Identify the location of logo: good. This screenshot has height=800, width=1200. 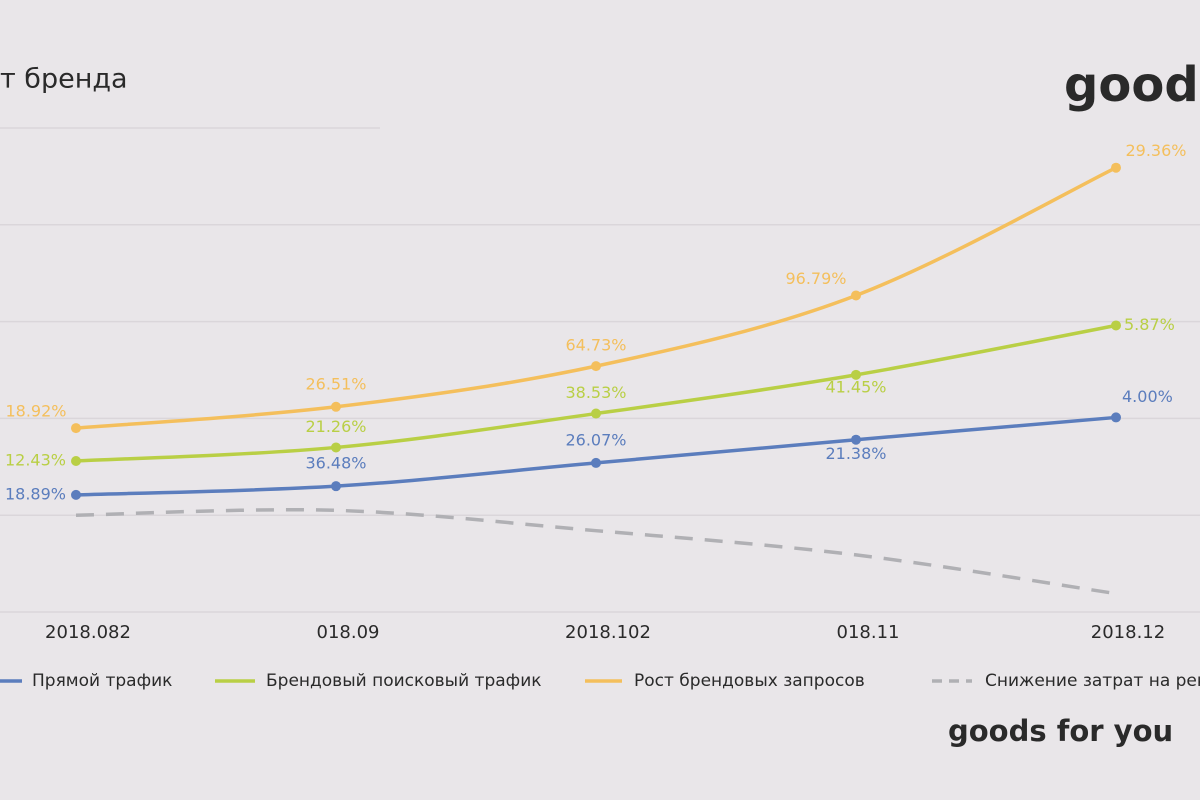
(1131, 85).